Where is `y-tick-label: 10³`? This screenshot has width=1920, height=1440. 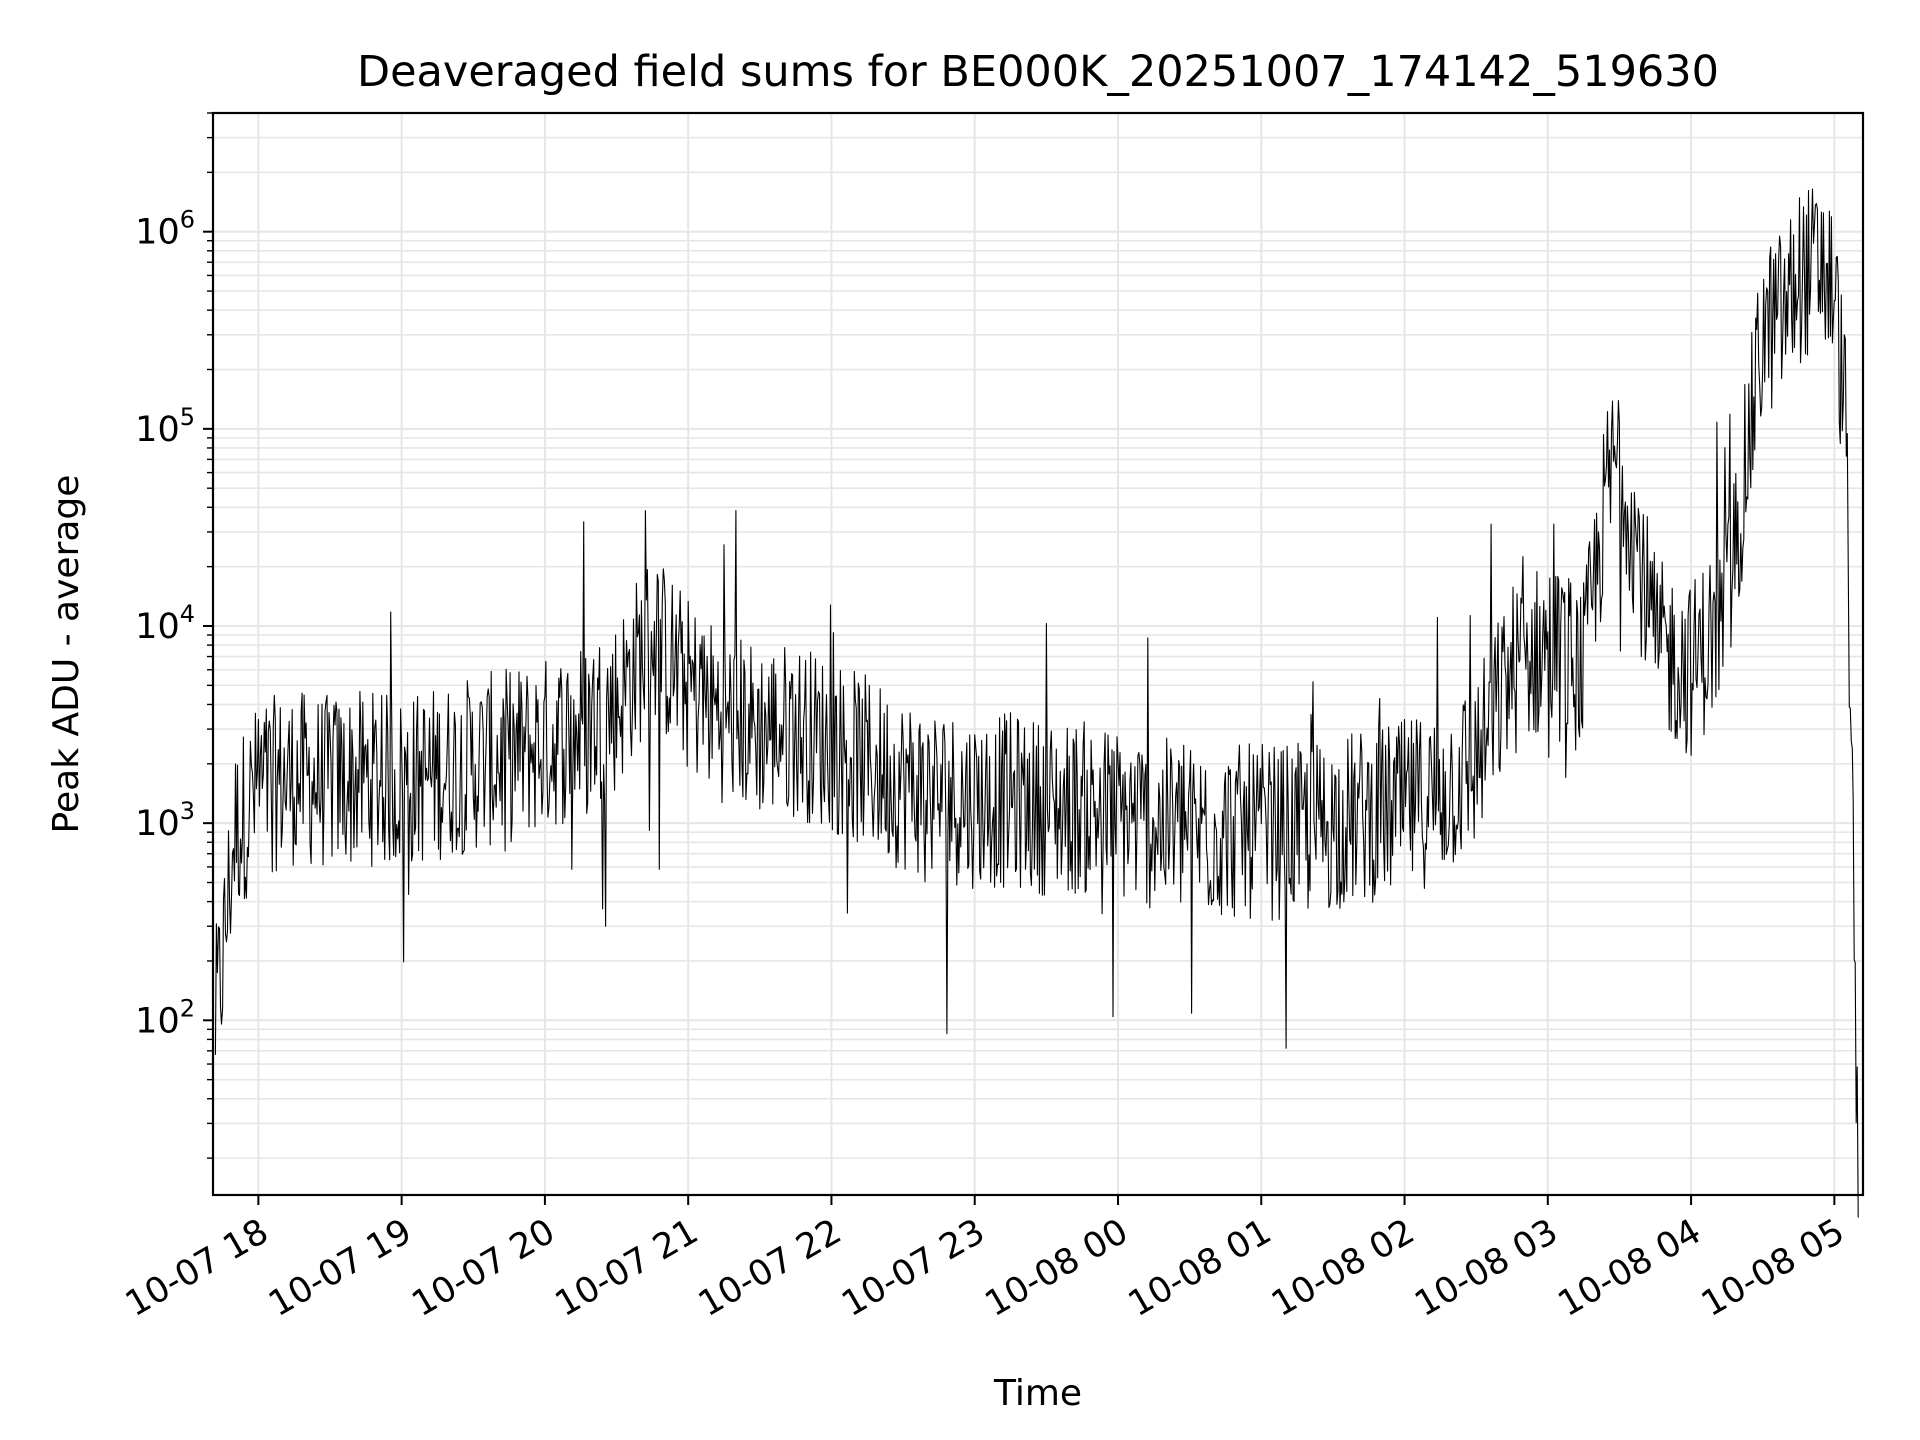
y-tick-label: 10³ is located at coordinates (165, 820).